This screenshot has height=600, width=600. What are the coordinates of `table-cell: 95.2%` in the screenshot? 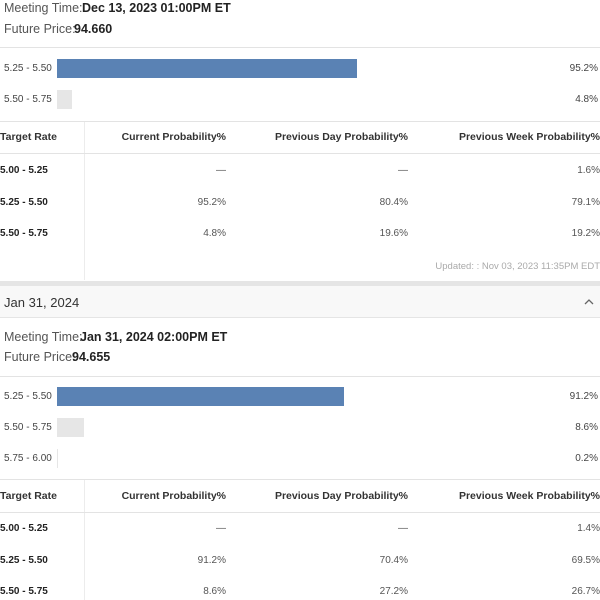 It's located at (211, 202).